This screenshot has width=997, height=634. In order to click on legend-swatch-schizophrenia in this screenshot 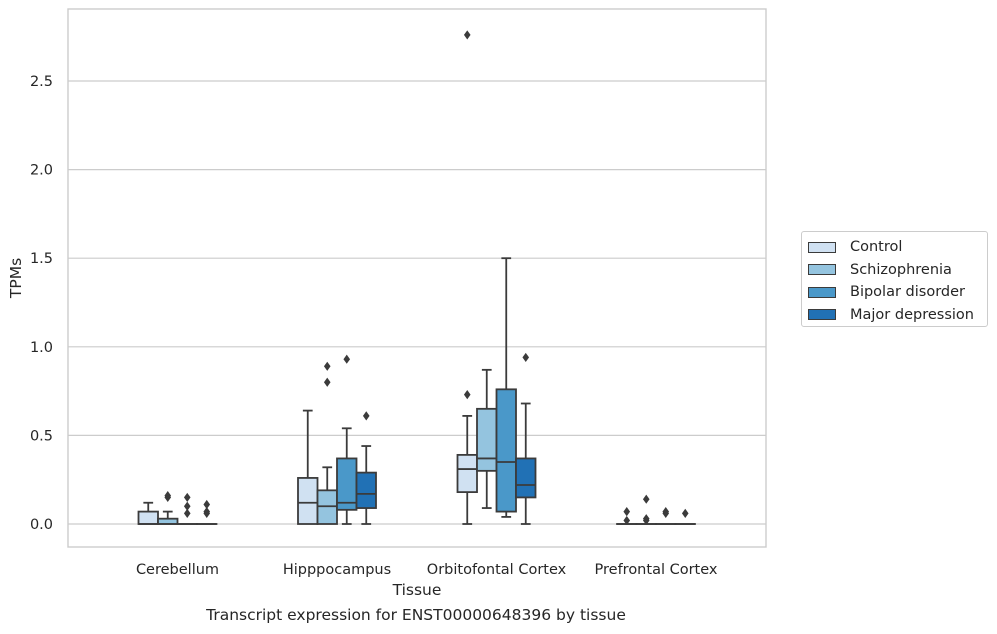, I will do `click(822, 270)`.